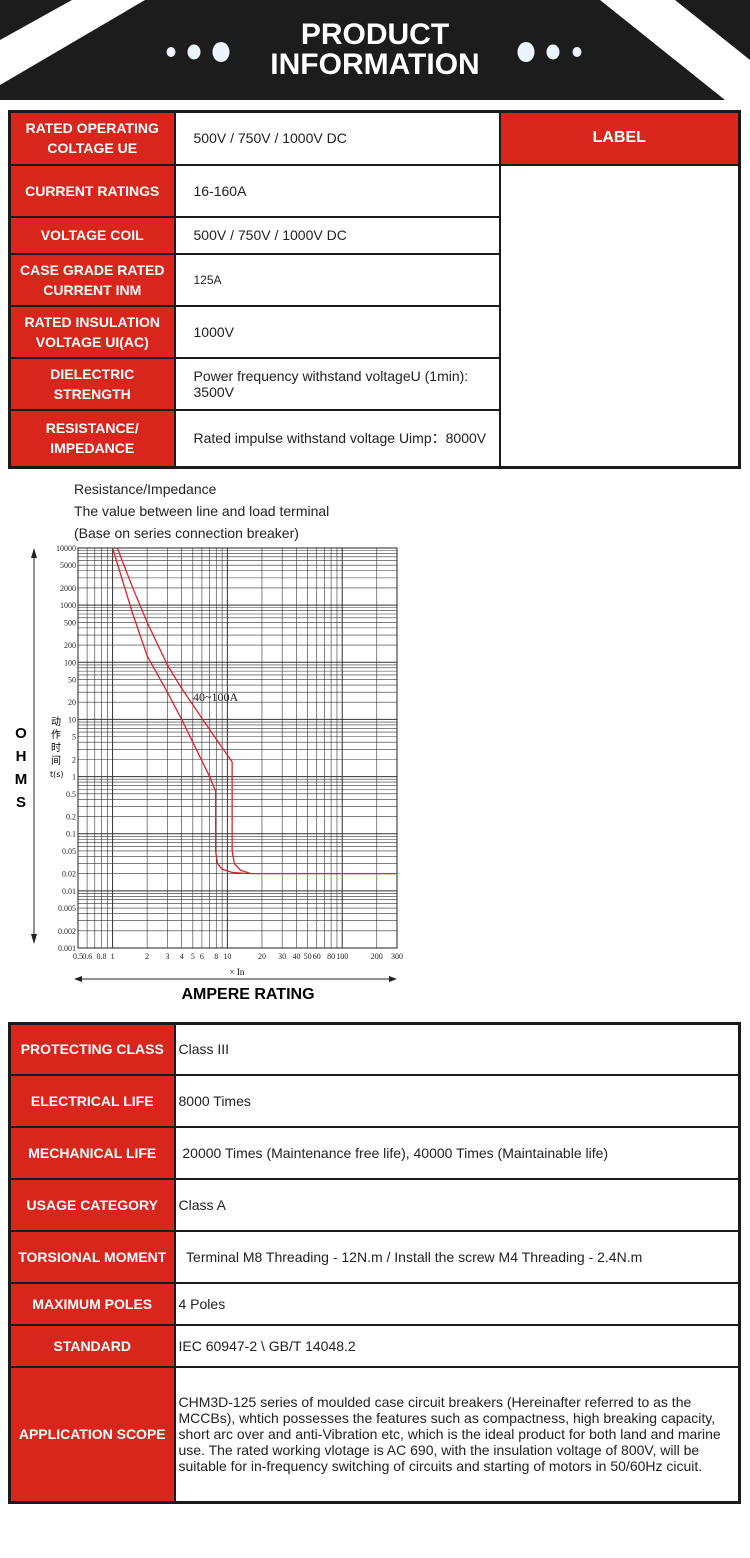 This screenshot has height=1558, width=750. I want to click on header-banner: PRODUCT INFORMATION, so click(375, 50).